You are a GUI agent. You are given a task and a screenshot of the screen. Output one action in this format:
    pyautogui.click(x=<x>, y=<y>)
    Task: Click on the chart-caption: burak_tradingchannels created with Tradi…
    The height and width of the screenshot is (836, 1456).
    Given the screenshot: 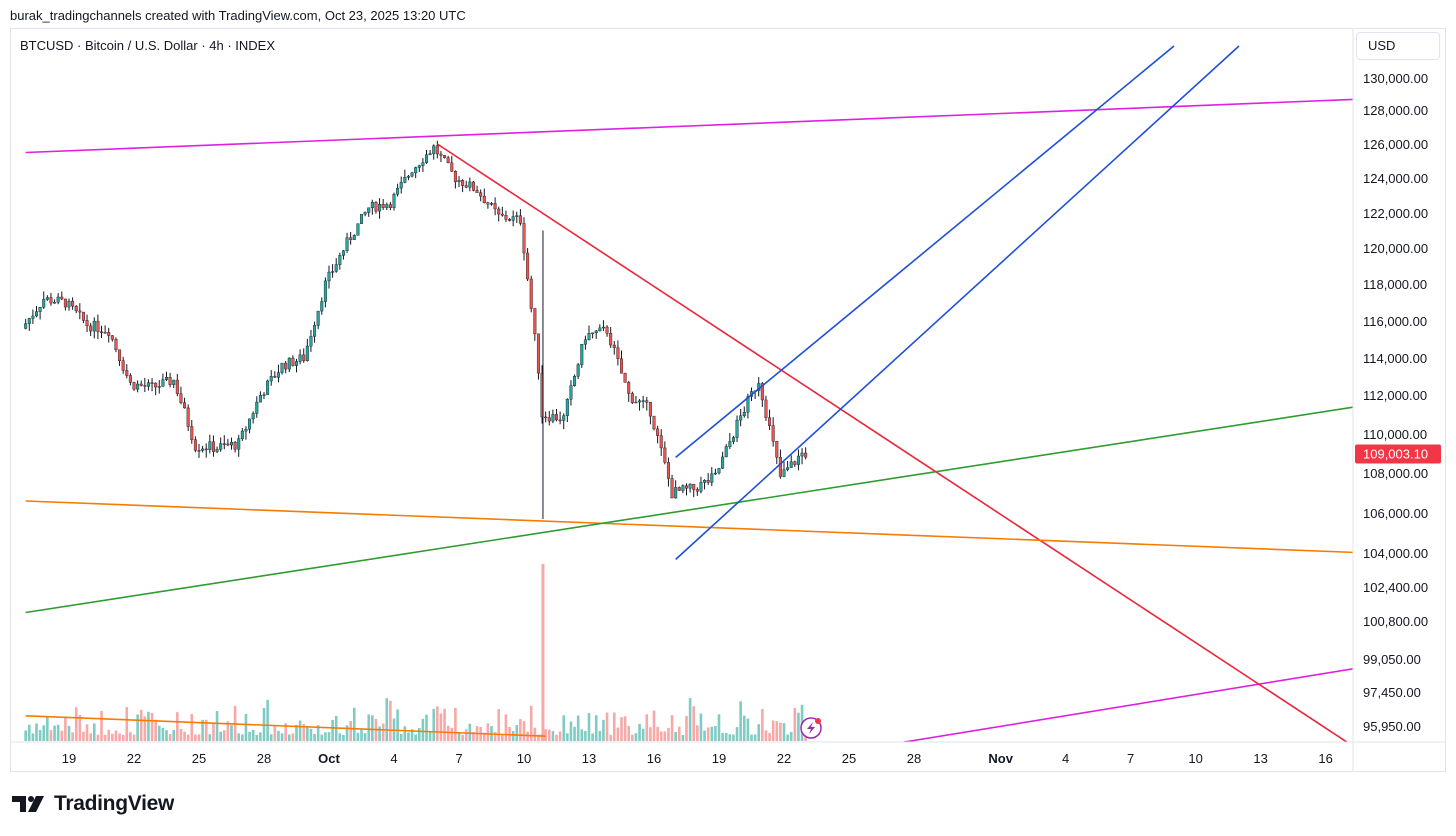 What is the action you would take?
    pyautogui.click(x=238, y=15)
    